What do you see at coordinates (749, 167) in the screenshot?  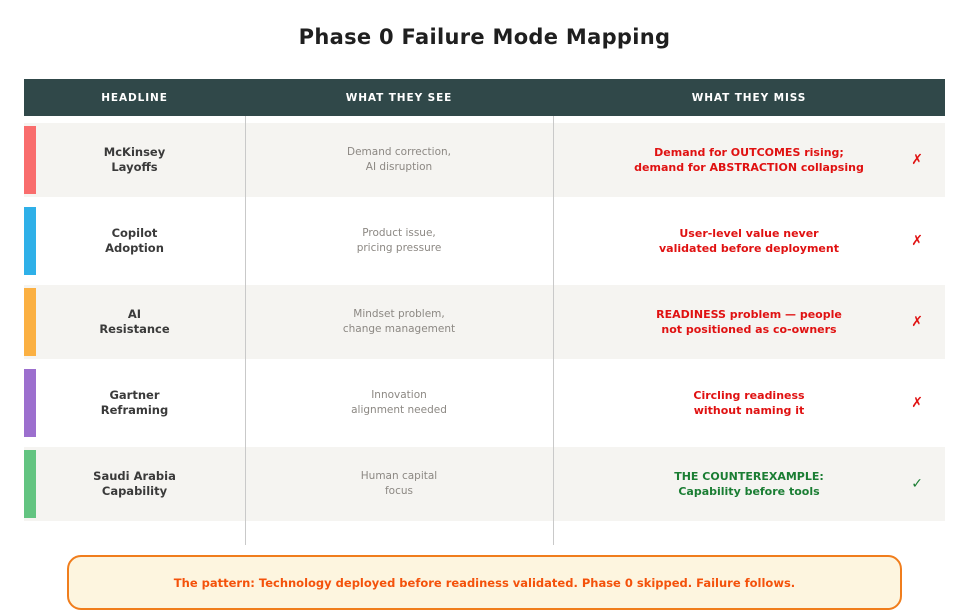 I see `miss-line: demand for ABSTRACTION collapsing` at bounding box center [749, 167].